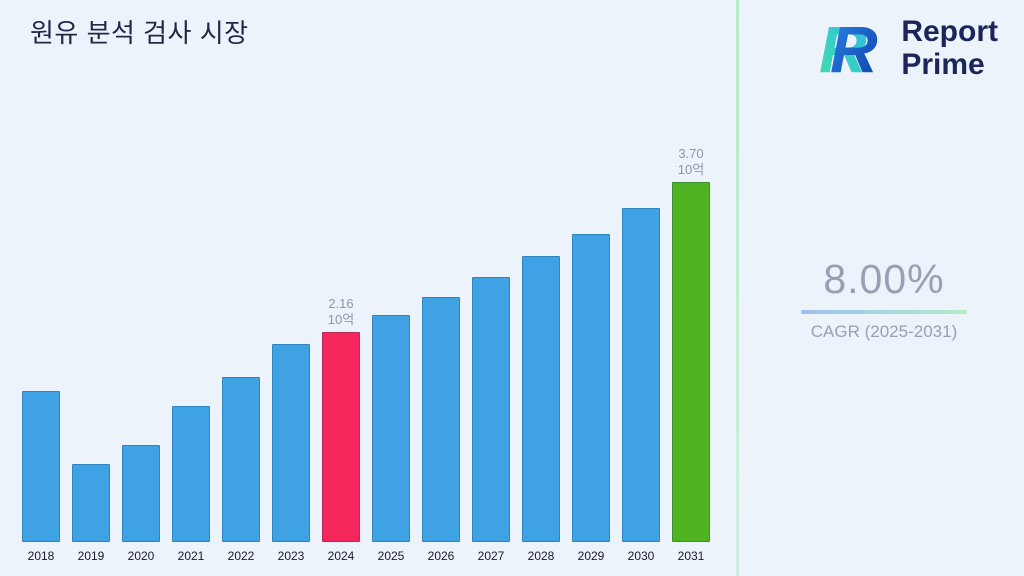 This screenshot has height=576, width=1024. I want to click on x-tick-2021: 2021, so click(191, 556).